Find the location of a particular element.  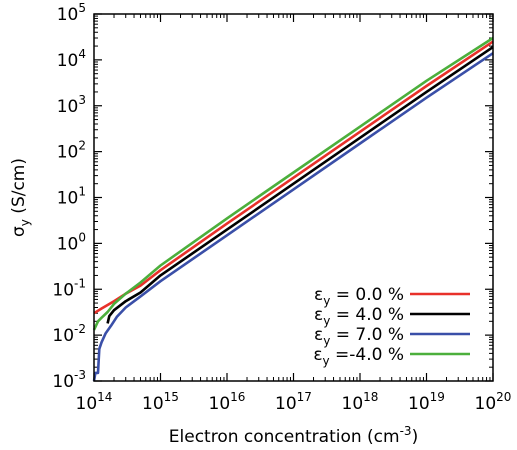

y-tick-exponent: 2 is located at coordinates (82, 146).